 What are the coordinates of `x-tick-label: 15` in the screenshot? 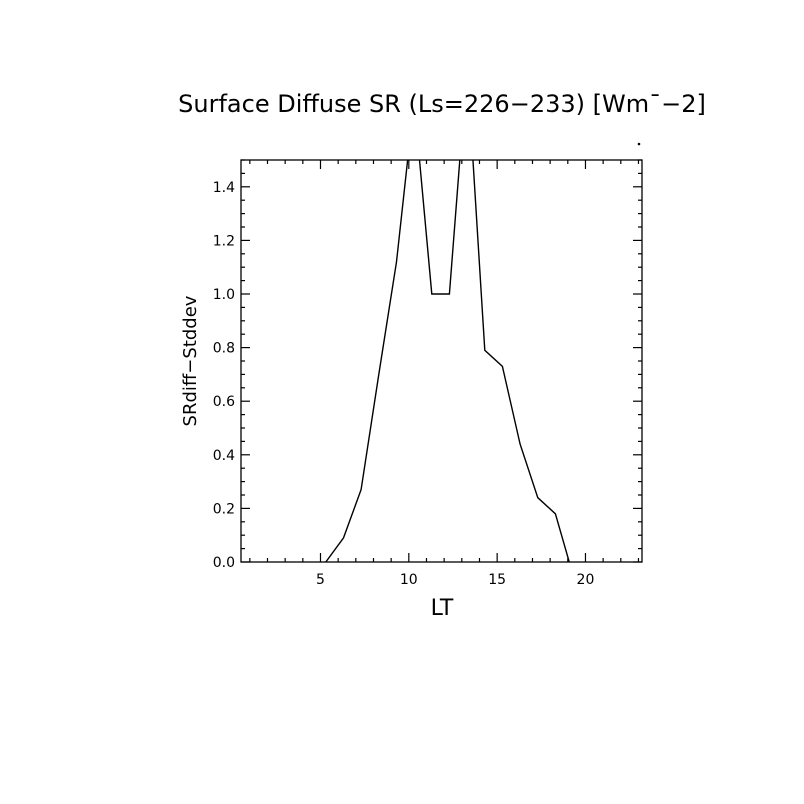 It's located at (497, 580).